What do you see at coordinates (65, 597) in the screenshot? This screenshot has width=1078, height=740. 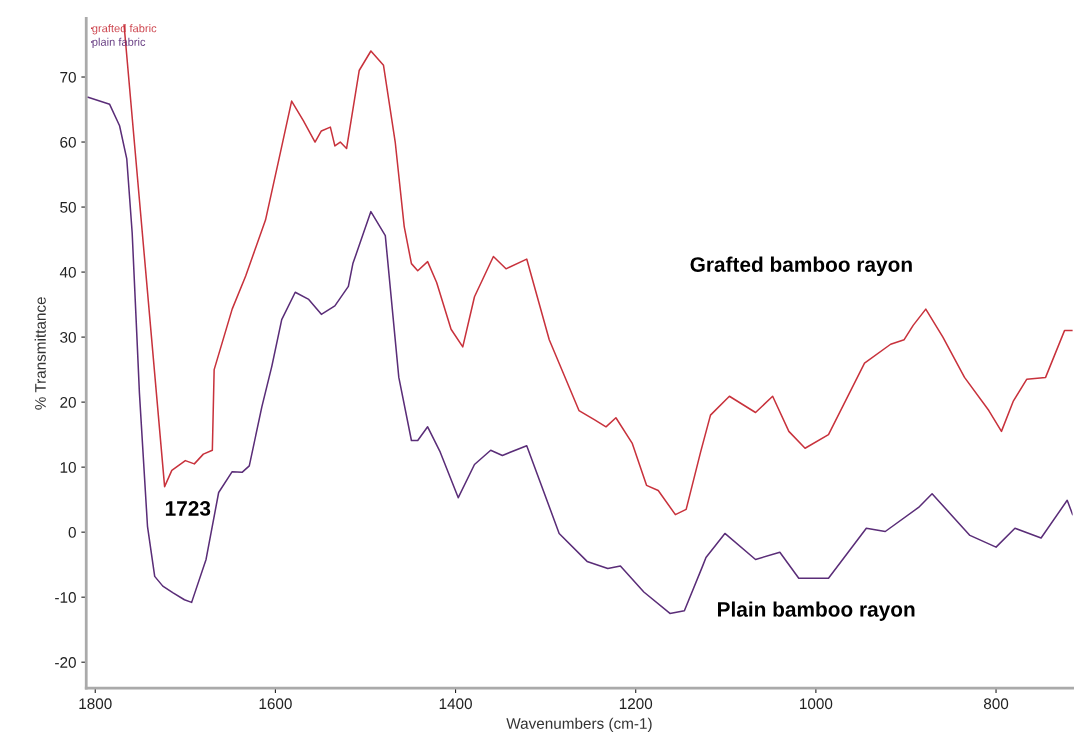 I see `y-tick-label: -10` at bounding box center [65, 597].